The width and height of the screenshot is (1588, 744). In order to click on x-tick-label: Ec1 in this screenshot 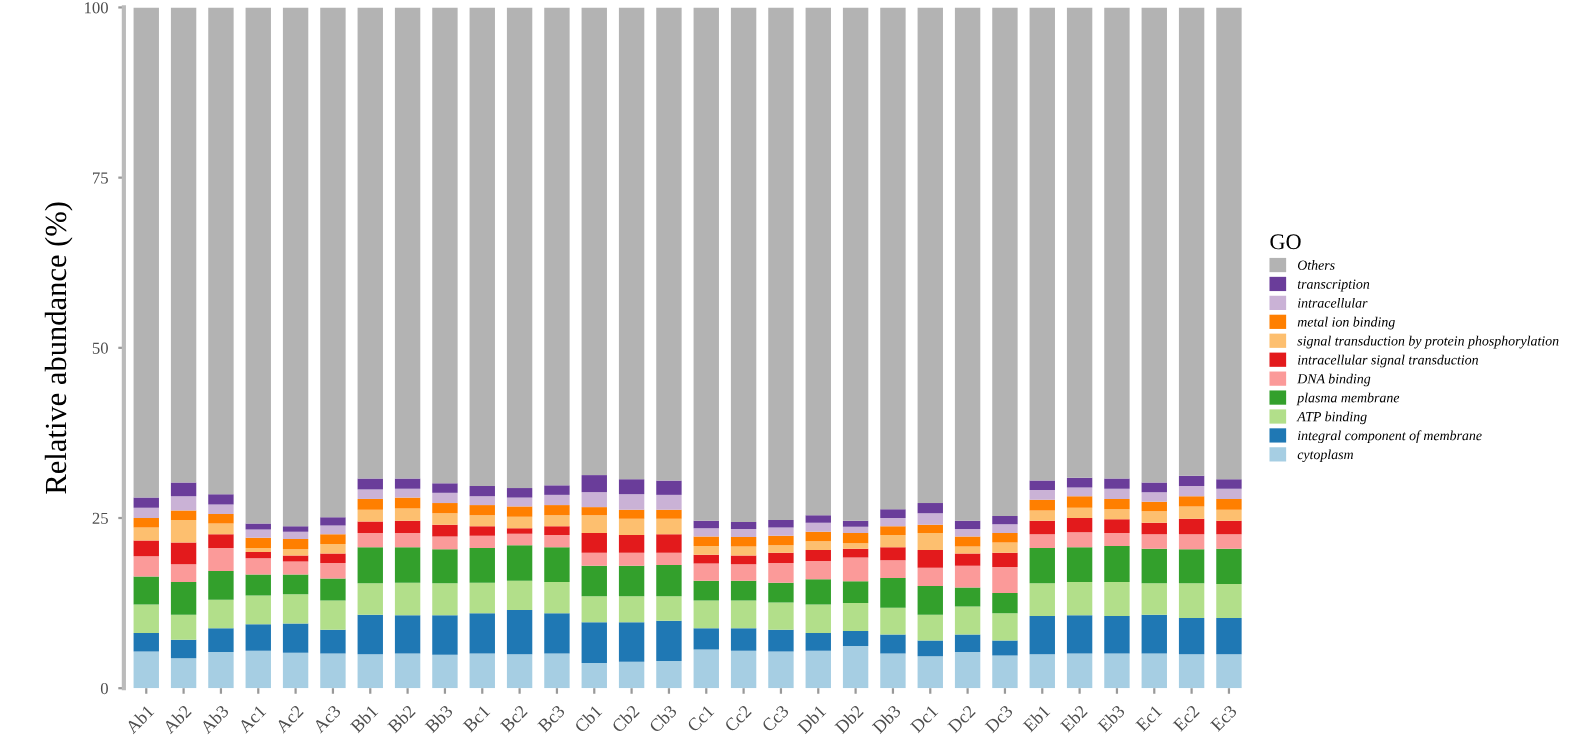, I will do `click(1149, 718)`.